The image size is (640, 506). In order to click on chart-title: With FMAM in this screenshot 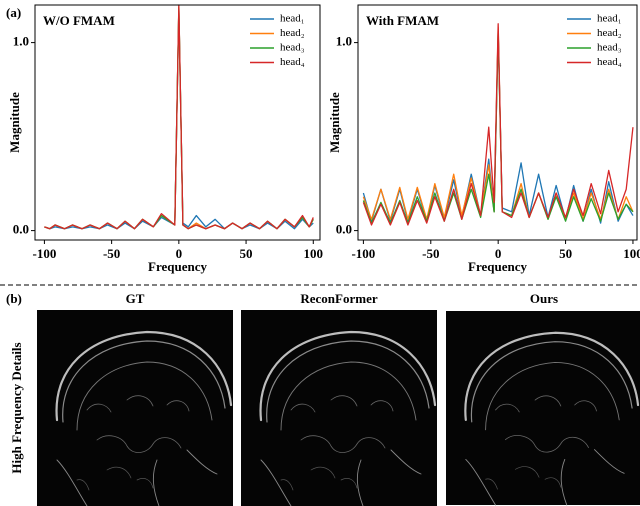, I will do `click(402, 20)`.